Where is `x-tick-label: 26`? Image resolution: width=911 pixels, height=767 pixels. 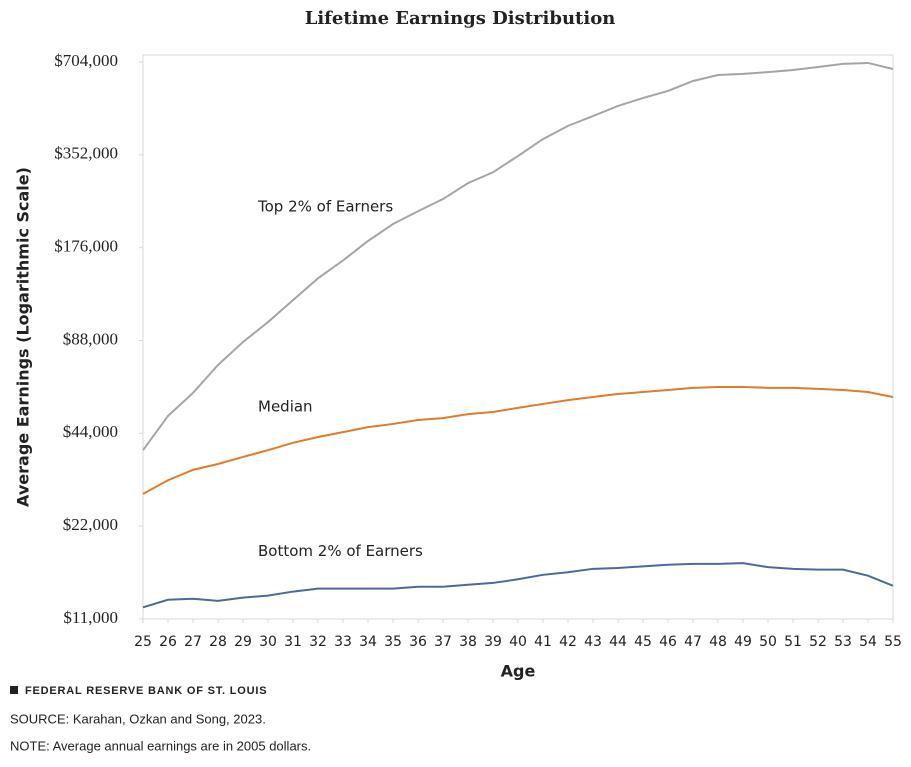 x-tick-label: 26 is located at coordinates (168, 642).